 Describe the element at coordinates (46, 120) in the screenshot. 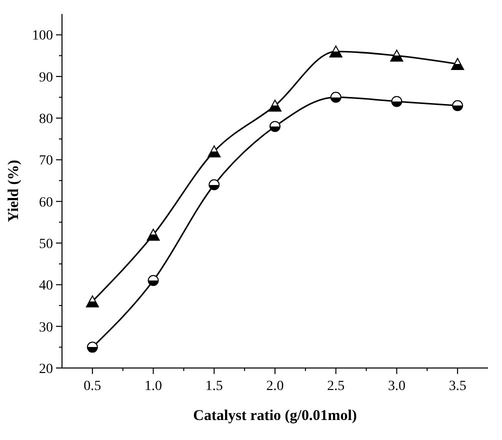

I see `y-tick-label: 80` at that location.